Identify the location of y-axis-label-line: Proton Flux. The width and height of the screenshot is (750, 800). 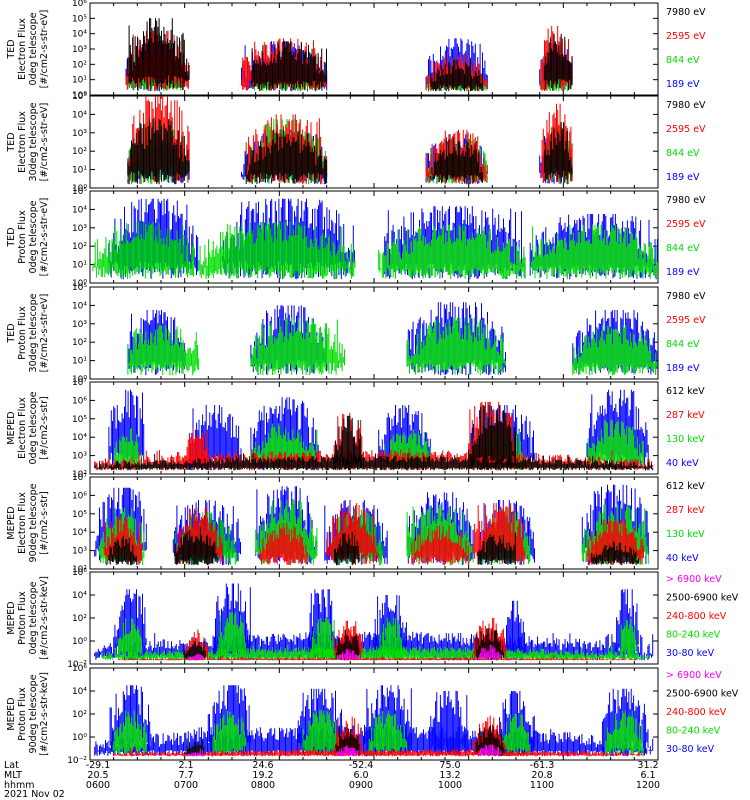
(22, 714).